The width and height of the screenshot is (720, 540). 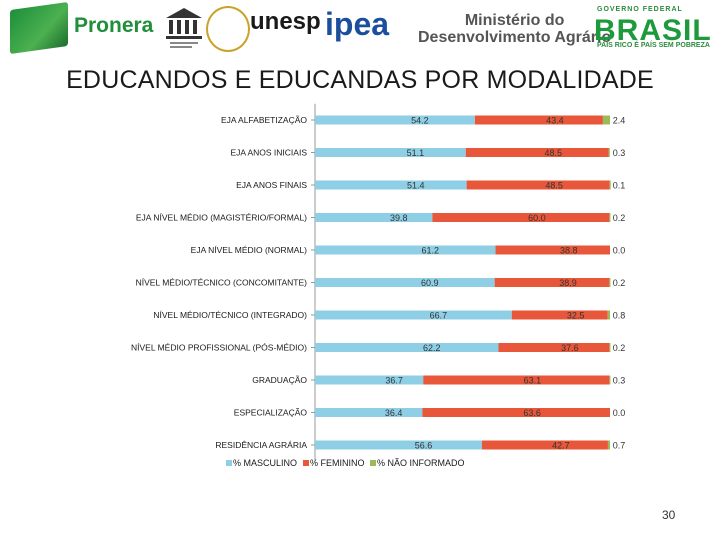 I want to click on chart-title: EDUCANDOS E EDUCANDAS POR MODALIDADE, so click(x=360, y=80).